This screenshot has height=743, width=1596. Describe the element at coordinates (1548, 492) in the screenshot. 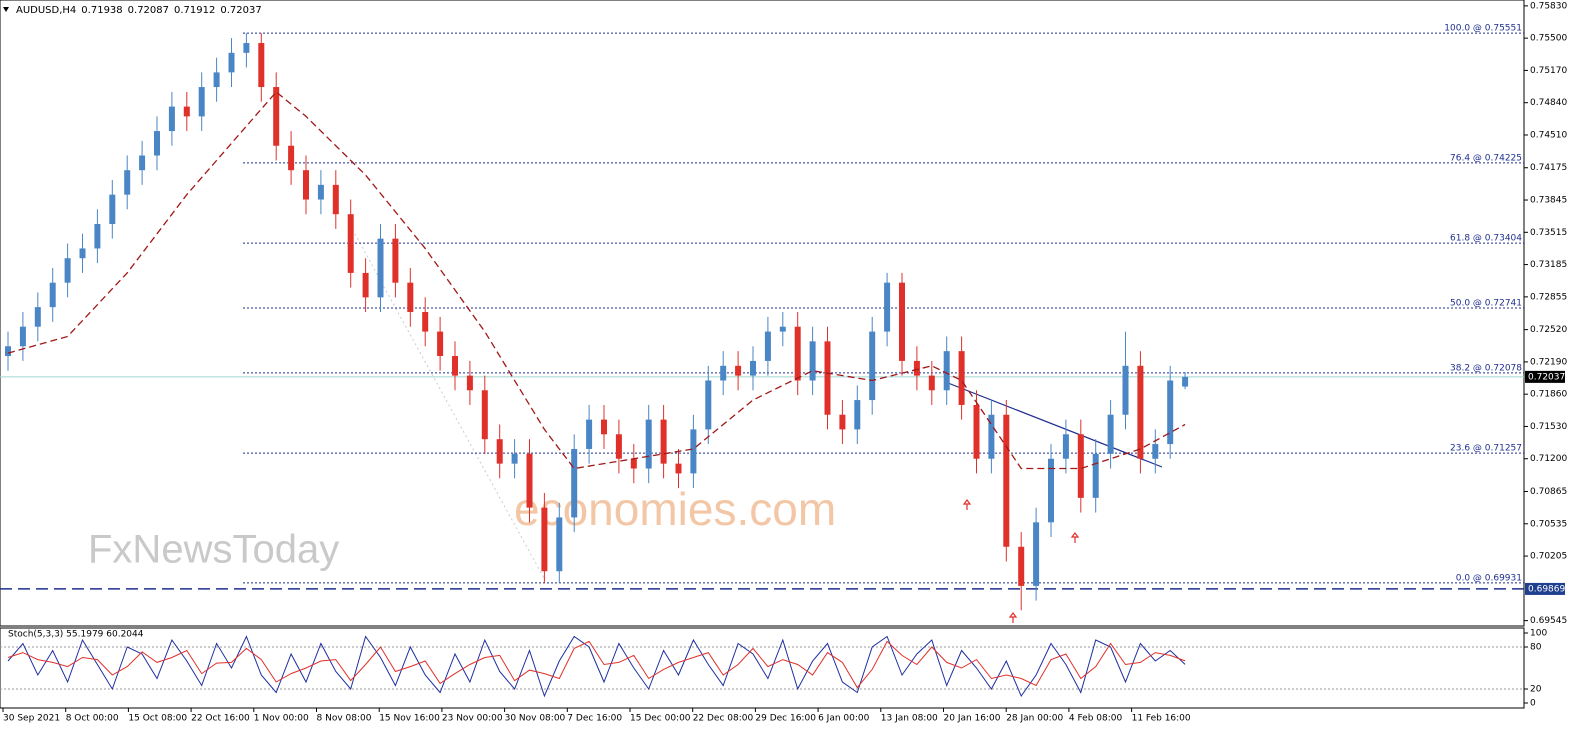

I see `y-tick-label: 0.70865` at that location.